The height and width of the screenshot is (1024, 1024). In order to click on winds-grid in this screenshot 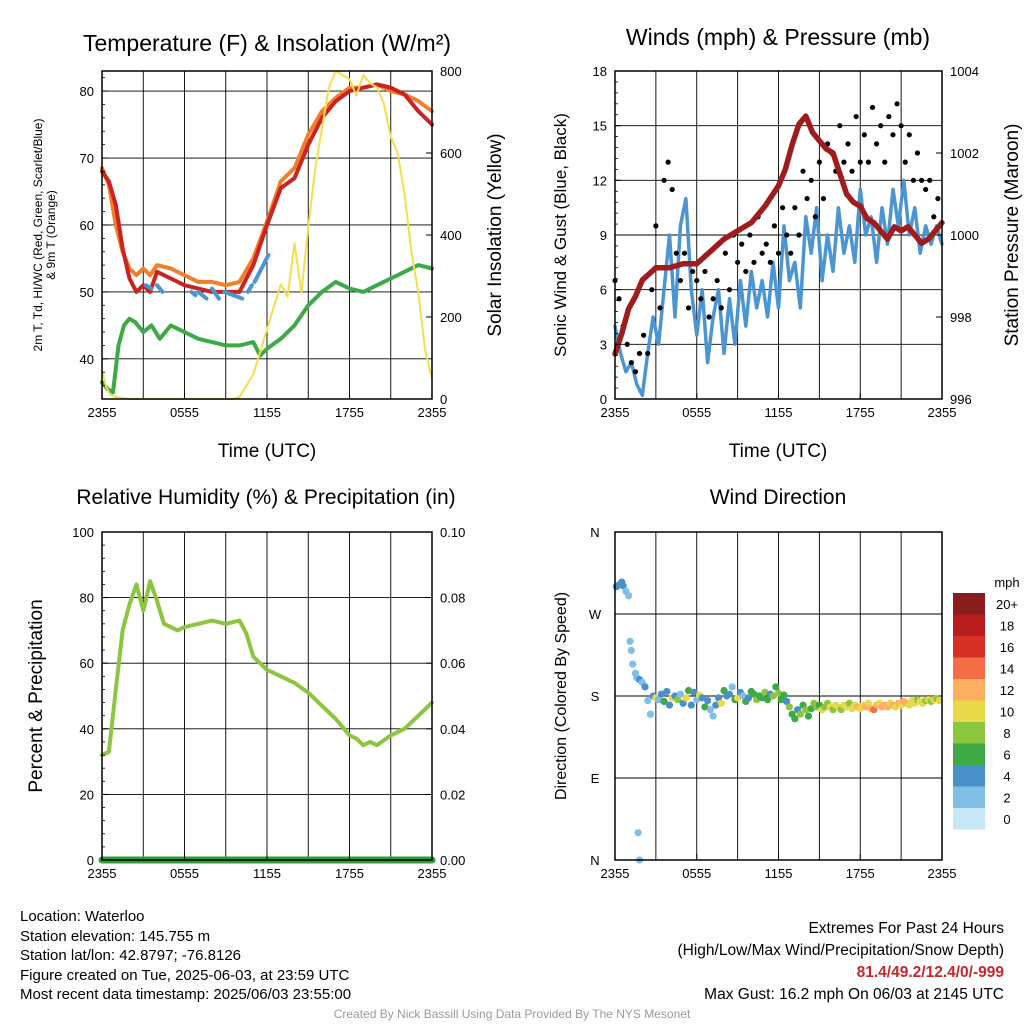, I will do `click(778, 235)`.